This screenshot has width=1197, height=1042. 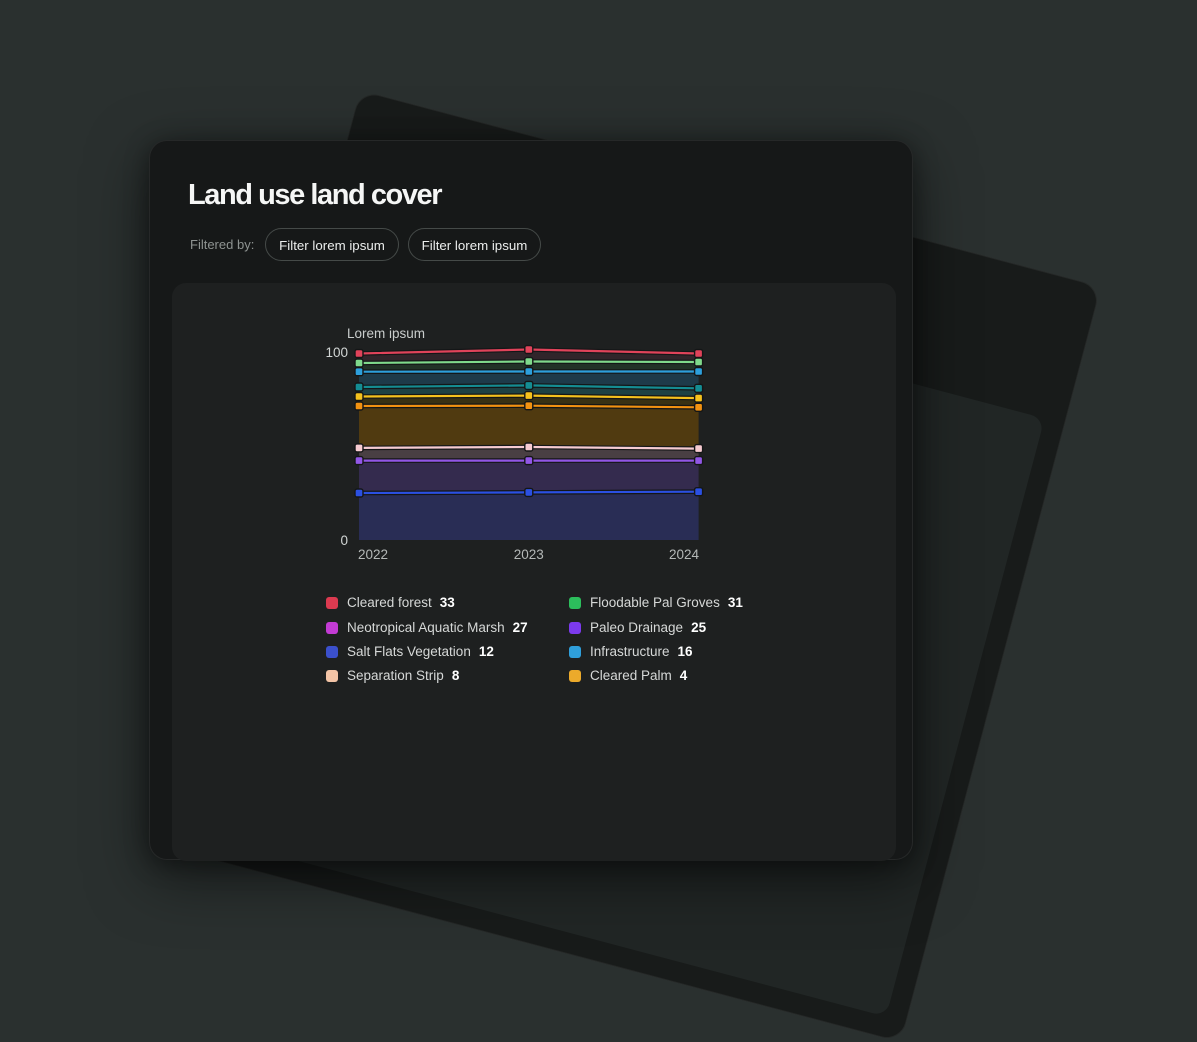 What do you see at coordinates (684, 554) in the screenshot?
I see `svg-text: 2024` at bounding box center [684, 554].